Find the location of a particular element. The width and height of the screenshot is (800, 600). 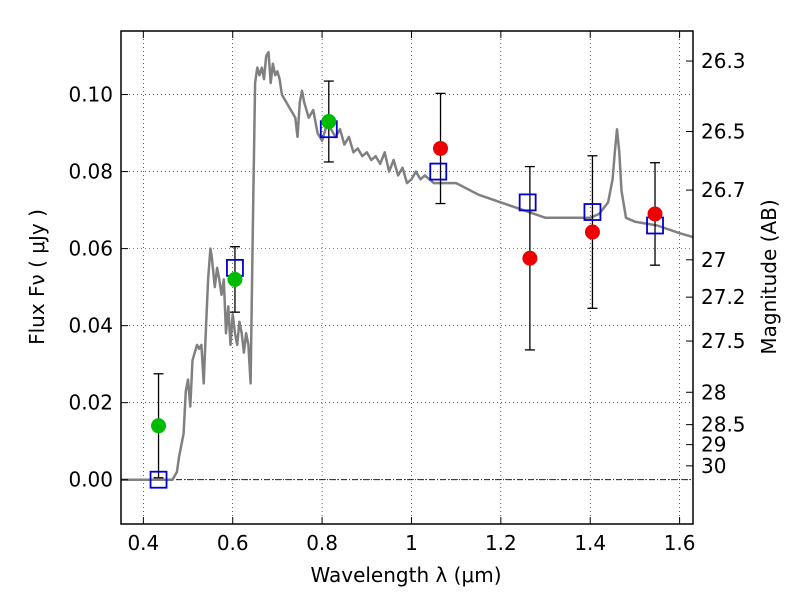

y2-tick-label: 27.5 is located at coordinates (723, 341).